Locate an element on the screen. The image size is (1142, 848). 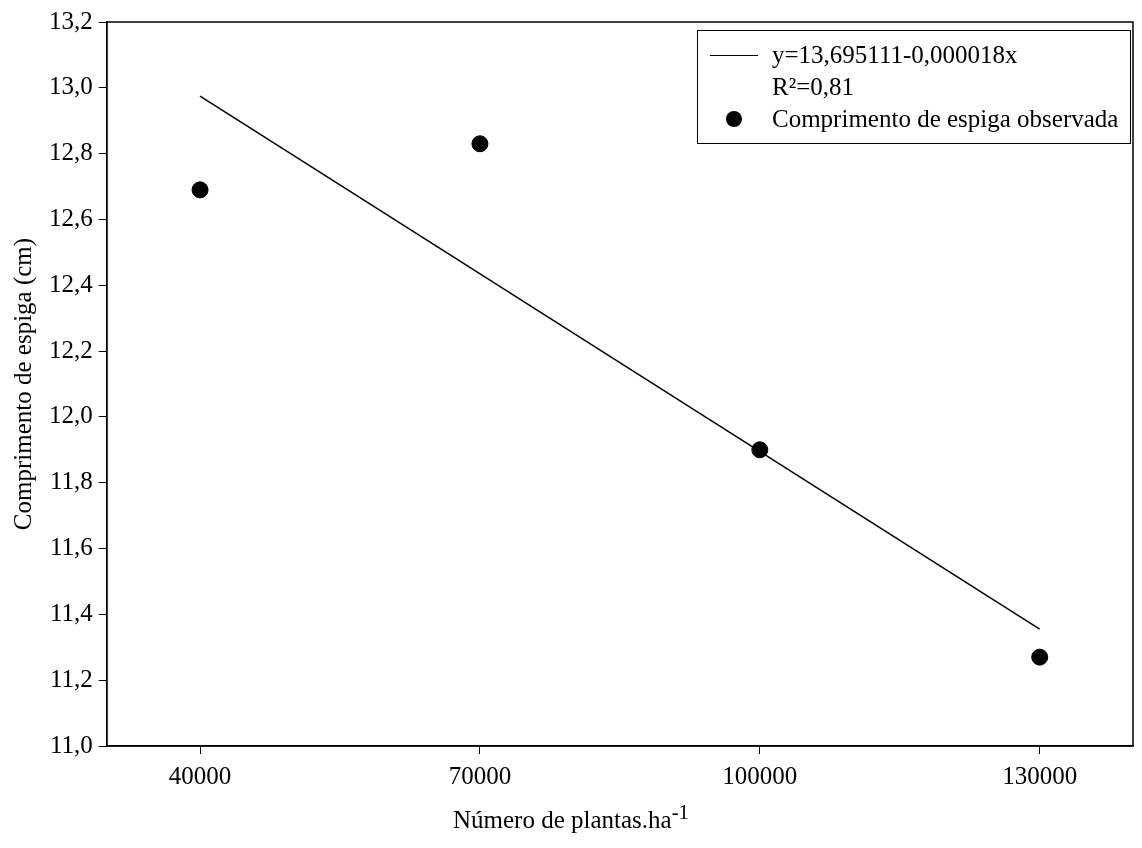
y-tick-label: 12,2 is located at coordinates (71, 349).